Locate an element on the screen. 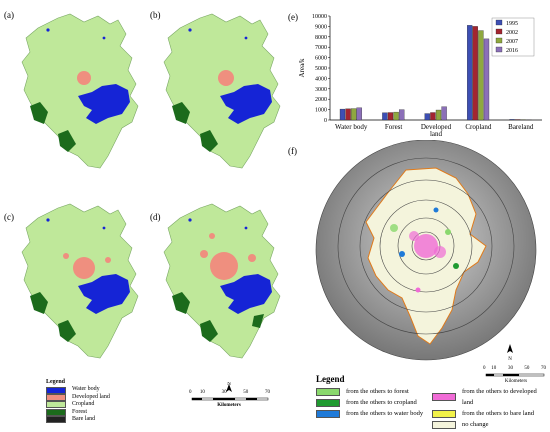  y-tick-label: 2000 is located at coordinates (321, 100).